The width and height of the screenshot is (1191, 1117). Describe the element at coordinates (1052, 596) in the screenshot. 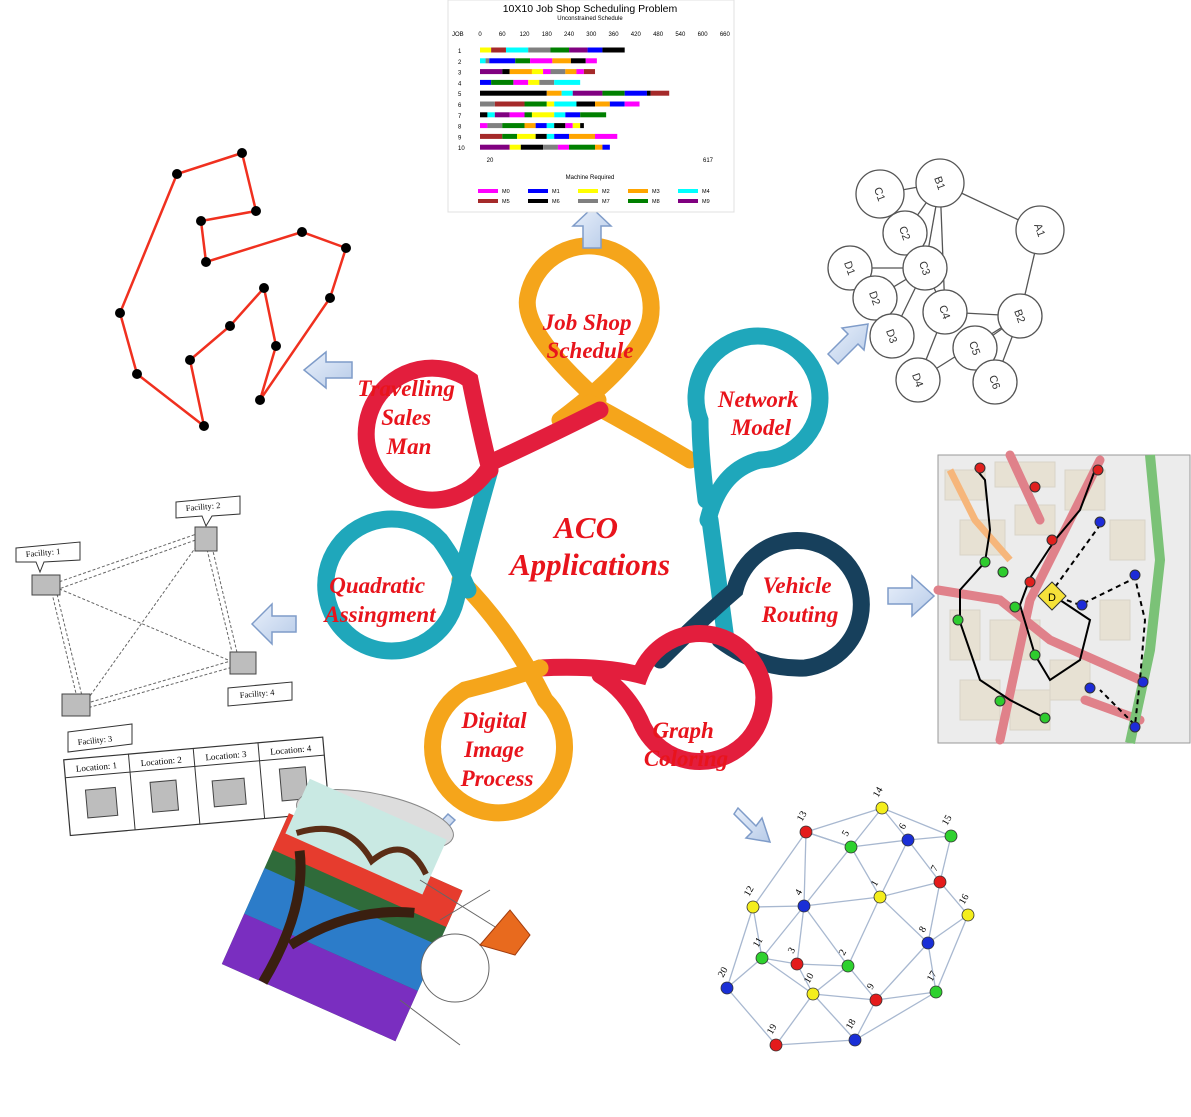

I see `depot-icon` at that location.